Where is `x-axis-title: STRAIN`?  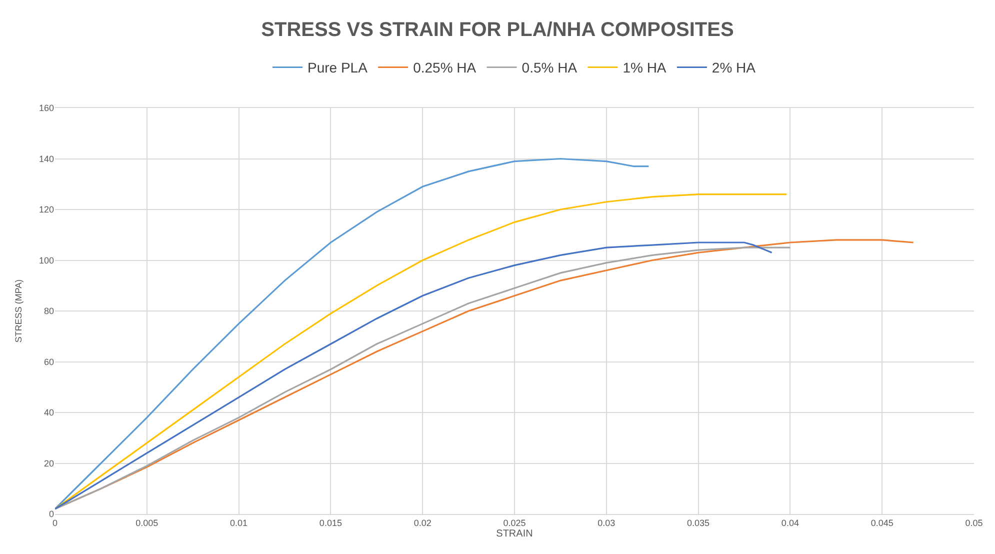 x-axis-title: STRAIN is located at coordinates (514, 534).